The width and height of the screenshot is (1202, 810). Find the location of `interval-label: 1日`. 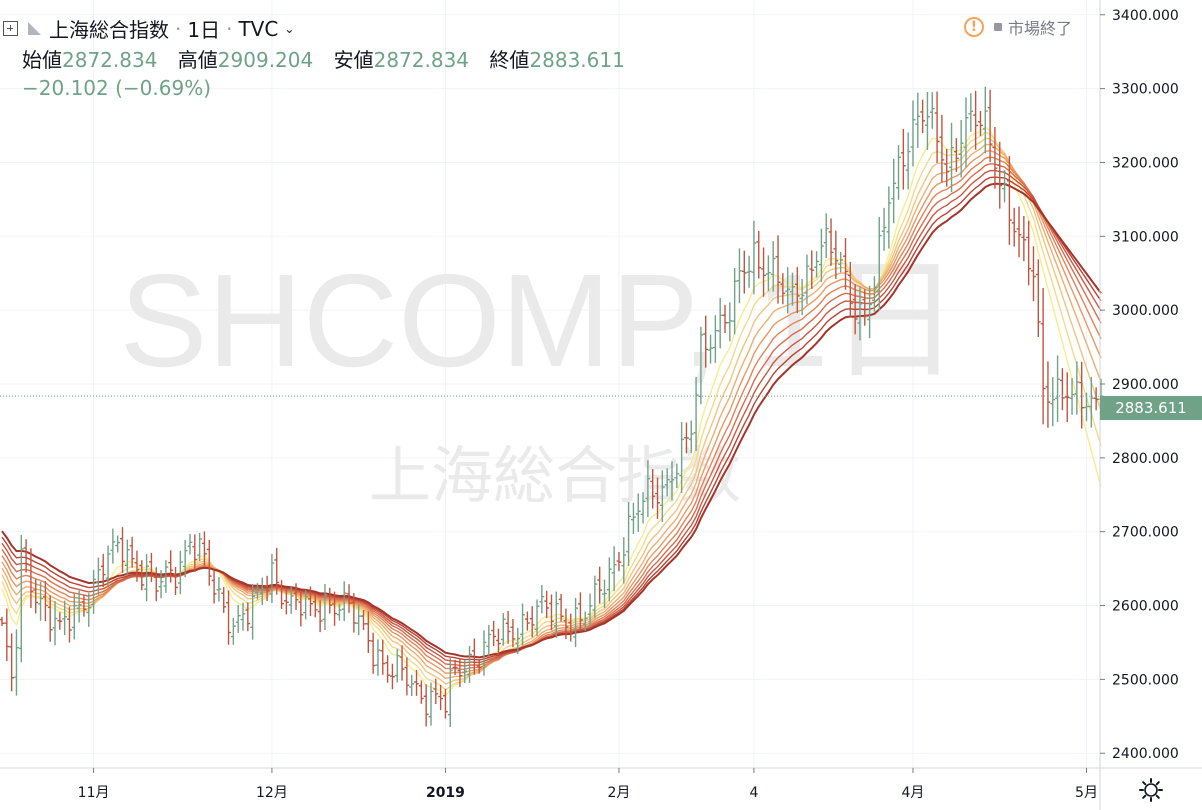

interval-label: 1日 is located at coordinates (204, 30).